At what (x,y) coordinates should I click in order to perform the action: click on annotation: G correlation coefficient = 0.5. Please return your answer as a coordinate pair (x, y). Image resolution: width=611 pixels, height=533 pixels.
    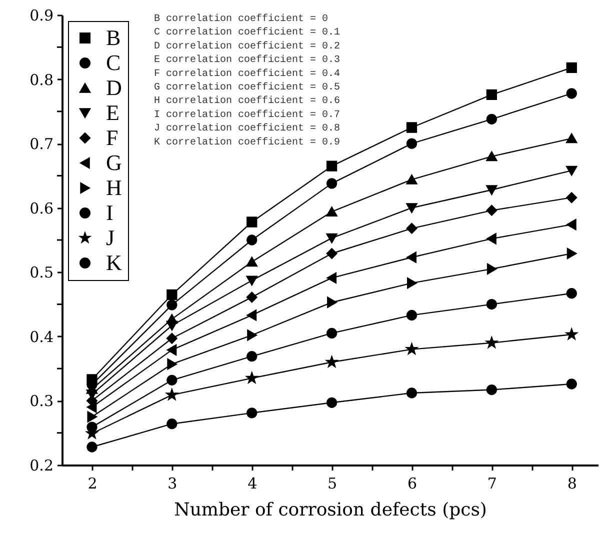
    Looking at the image, I should click on (247, 88).